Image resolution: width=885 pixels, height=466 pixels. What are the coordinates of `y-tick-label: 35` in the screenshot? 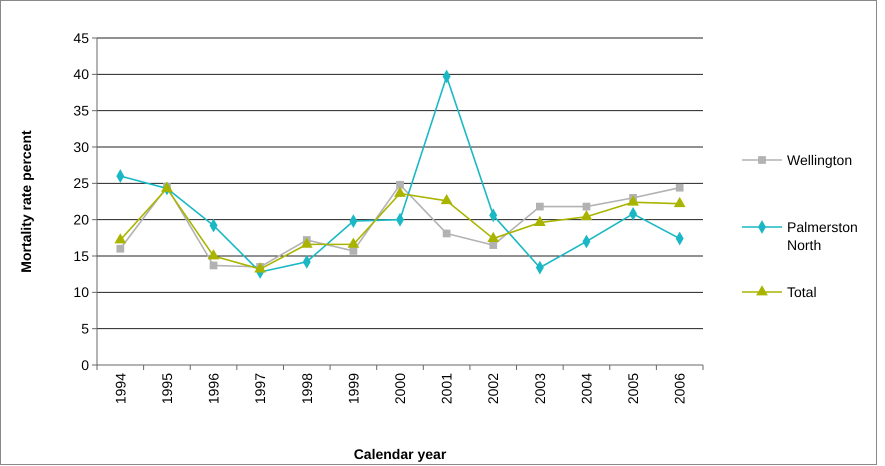 It's located at (81, 110).